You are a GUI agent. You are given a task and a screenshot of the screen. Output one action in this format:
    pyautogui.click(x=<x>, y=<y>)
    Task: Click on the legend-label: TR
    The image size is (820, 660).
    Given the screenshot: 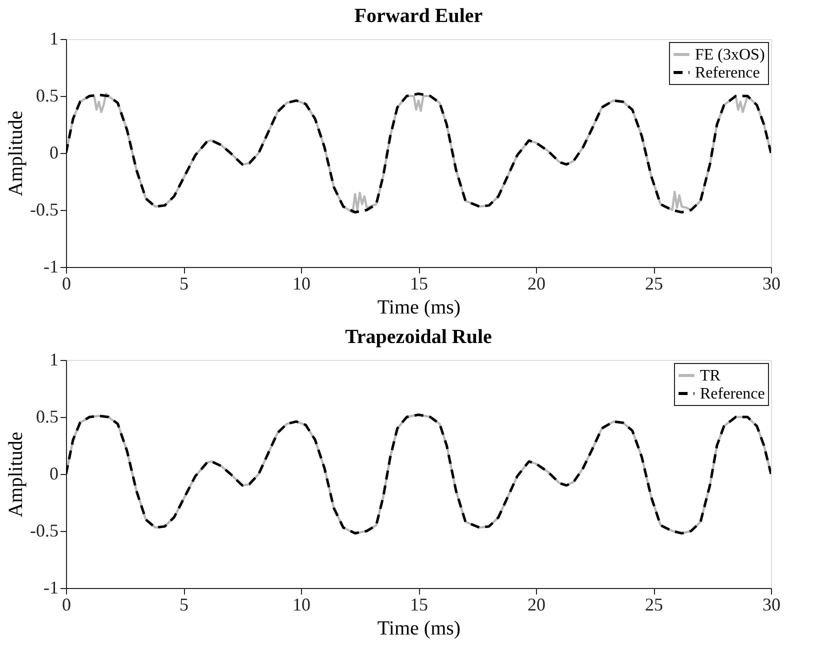 What is the action you would take?
    pyautogui.click(x=710, y=376)
    